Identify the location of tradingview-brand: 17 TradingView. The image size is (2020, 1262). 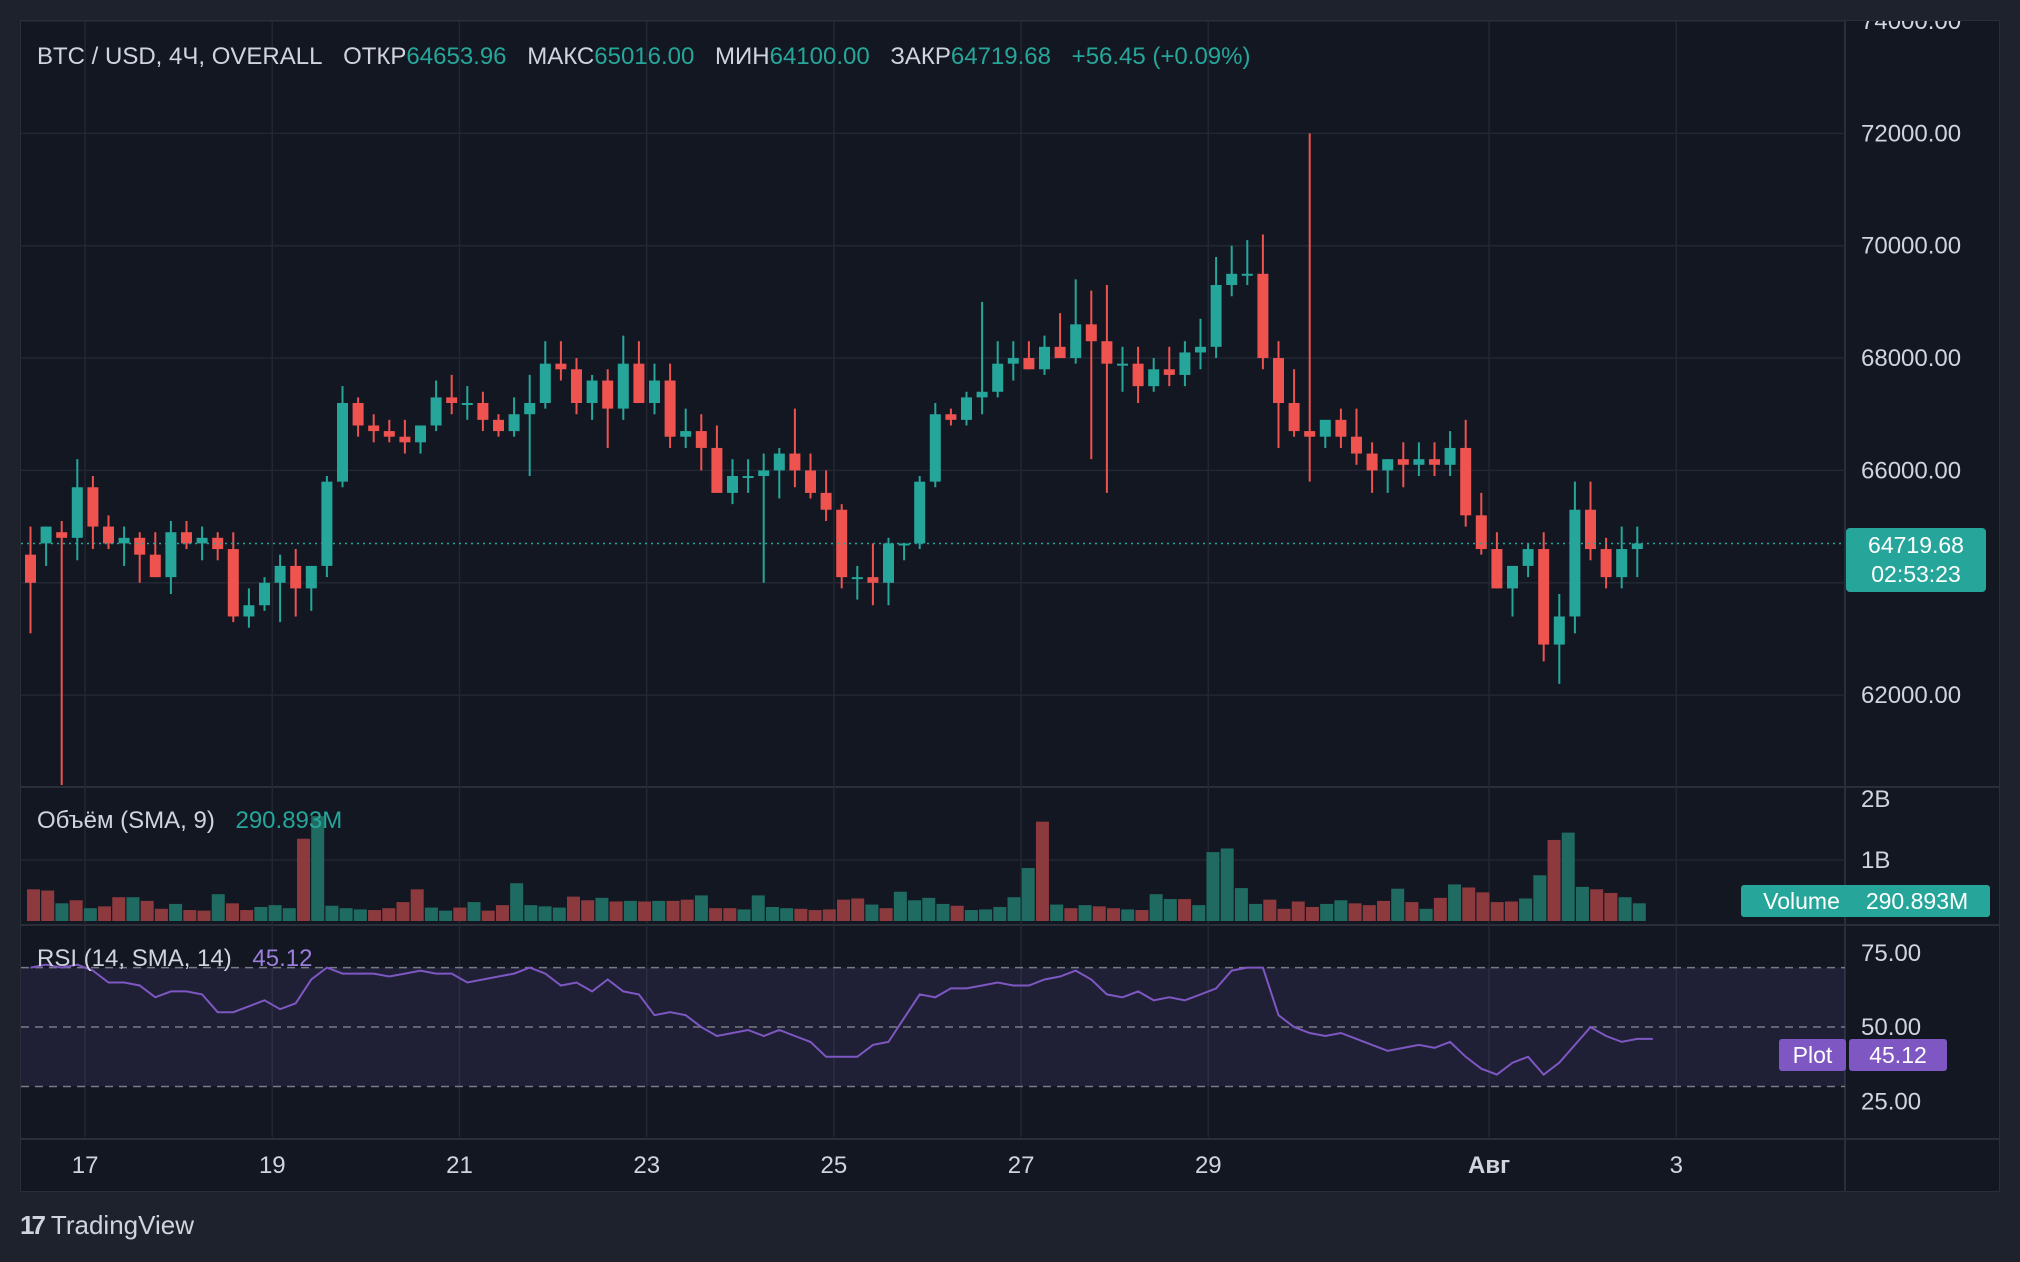
(107, 1225).